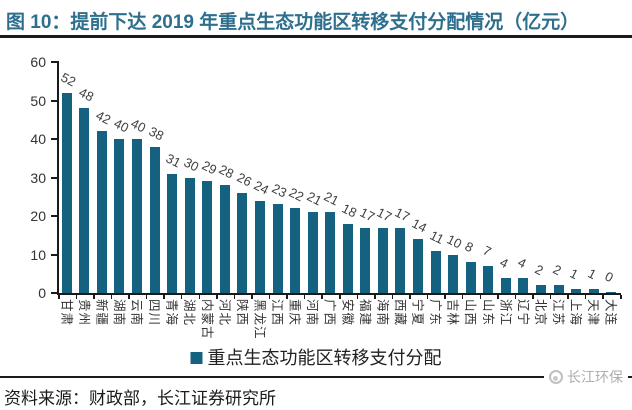  I want to click on category-label: 西藏, so click(399, 313).